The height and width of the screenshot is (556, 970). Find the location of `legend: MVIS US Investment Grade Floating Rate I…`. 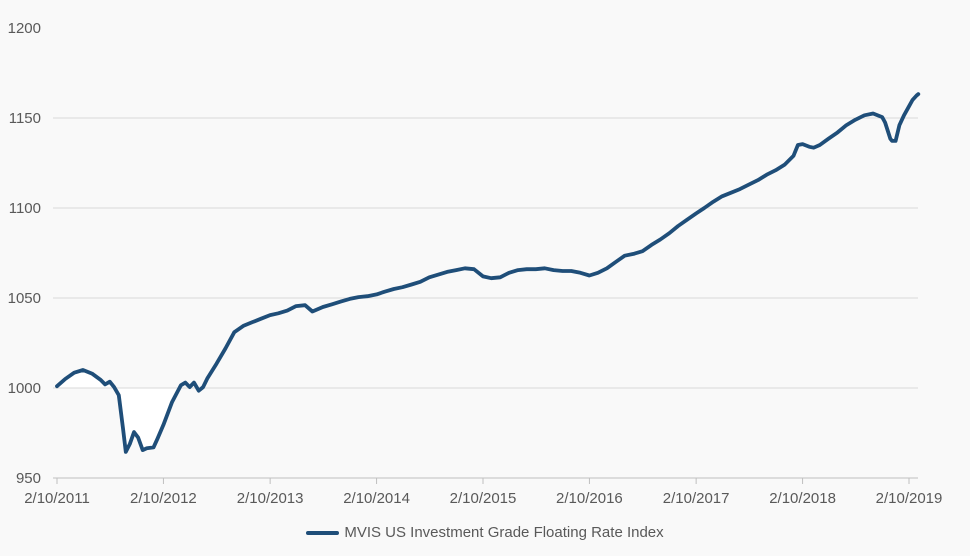

legend: MVIS US Investment Grade Floating Rate I… is located at coordinates (485, 532).